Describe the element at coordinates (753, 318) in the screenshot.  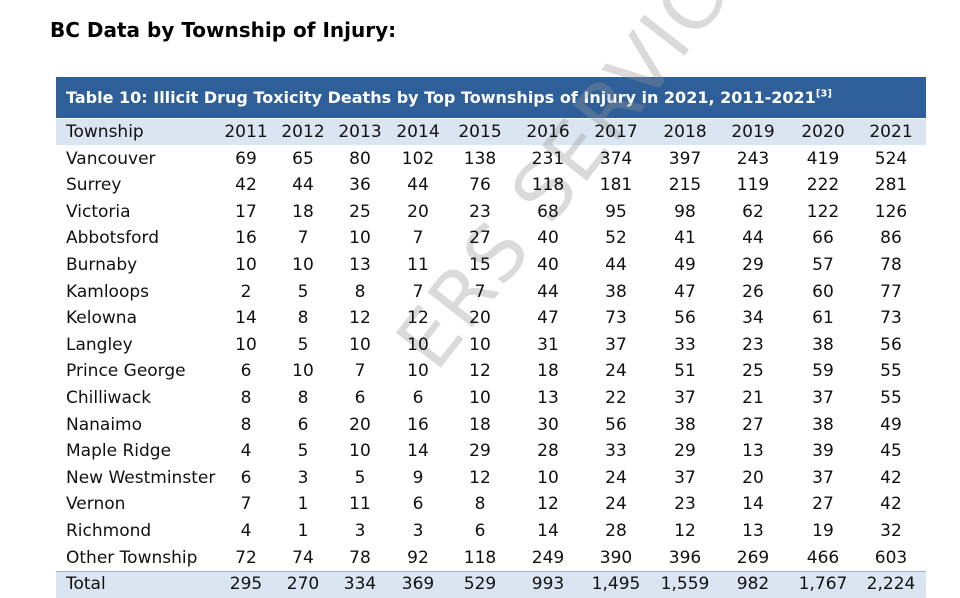
I see `cell: 34` at that location.